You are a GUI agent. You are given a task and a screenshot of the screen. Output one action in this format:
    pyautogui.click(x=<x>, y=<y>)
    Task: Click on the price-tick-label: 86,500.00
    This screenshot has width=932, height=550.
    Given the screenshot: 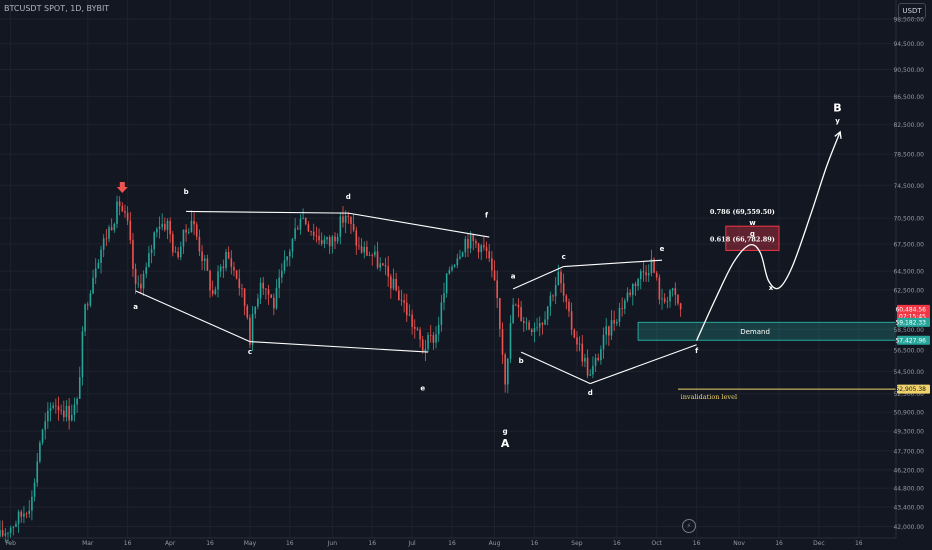 What is the action you would take?
    pyautogui.click(x=908, y=97)
    